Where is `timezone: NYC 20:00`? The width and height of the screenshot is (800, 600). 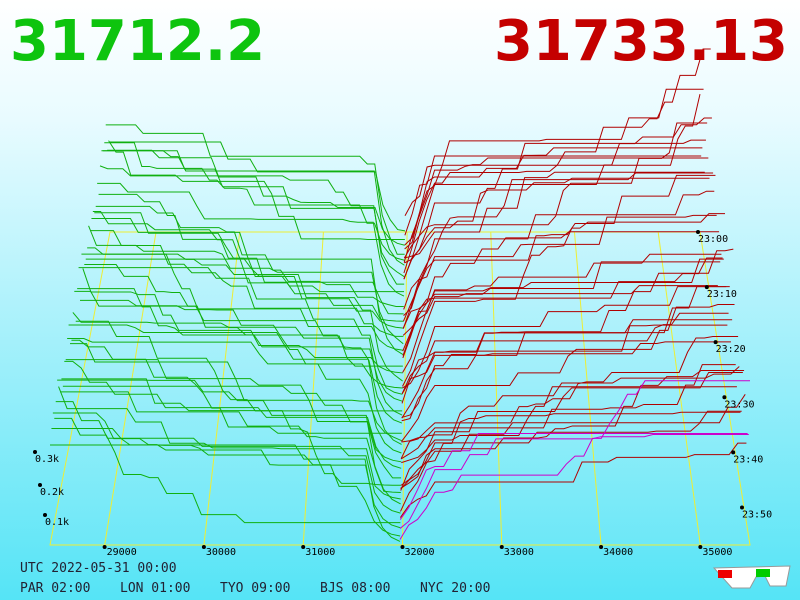 timezone: NYC 20:00 is located at coordinates (455, 588).